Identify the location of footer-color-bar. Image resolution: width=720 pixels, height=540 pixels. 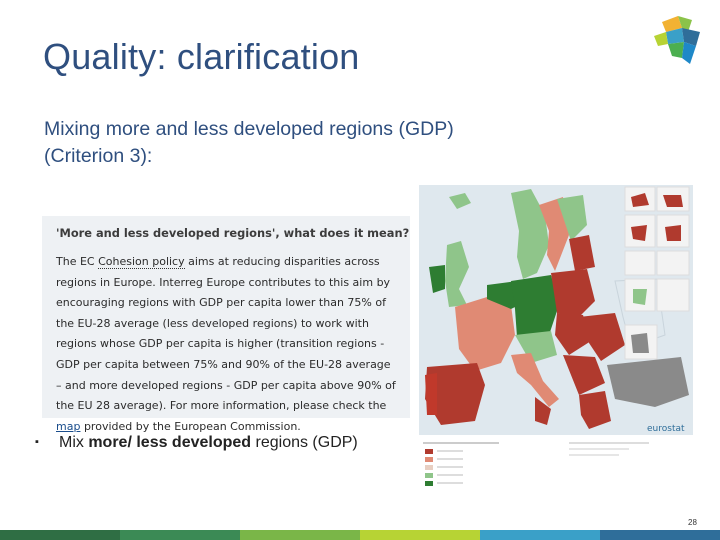
(360, 535).